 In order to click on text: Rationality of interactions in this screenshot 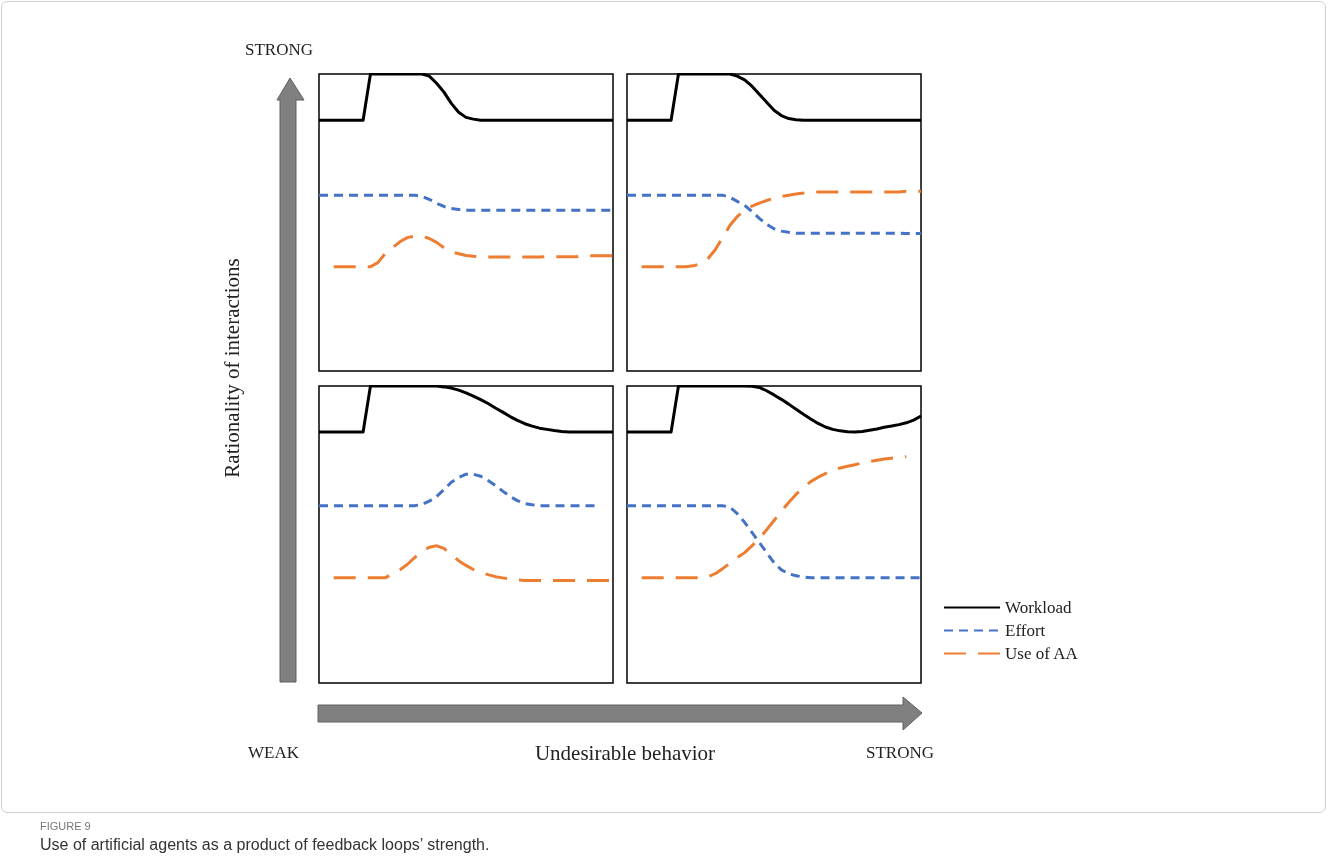, I will do `click(232, 368)`.